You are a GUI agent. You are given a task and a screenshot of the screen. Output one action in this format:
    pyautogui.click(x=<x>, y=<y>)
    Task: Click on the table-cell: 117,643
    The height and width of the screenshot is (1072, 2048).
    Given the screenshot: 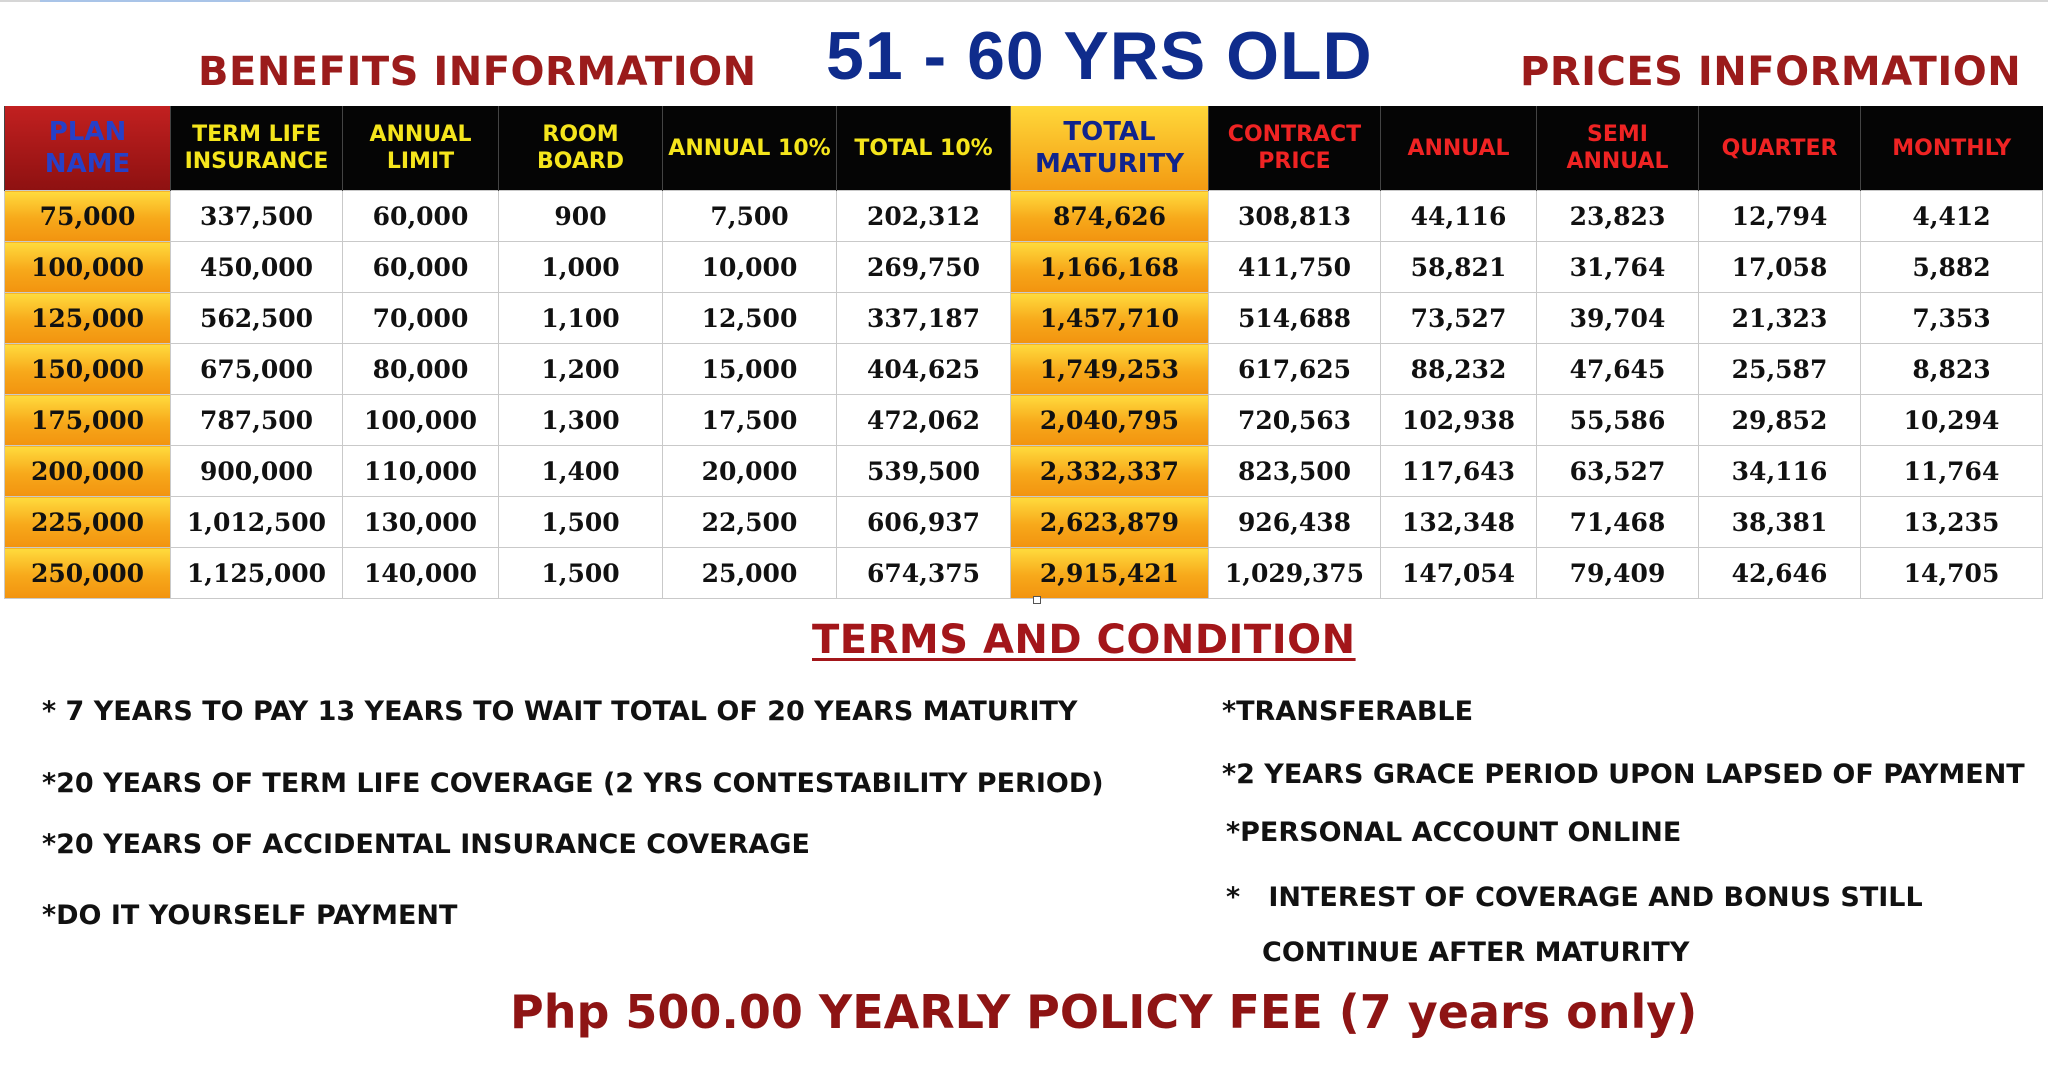 What is the action you would take?
    pyautogui.click(x=1458, y=471)
    